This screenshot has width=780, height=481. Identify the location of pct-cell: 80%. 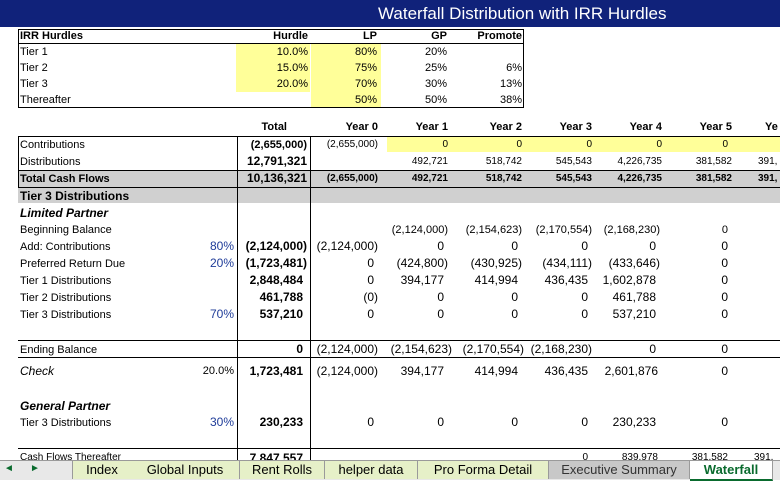
(221, 246).